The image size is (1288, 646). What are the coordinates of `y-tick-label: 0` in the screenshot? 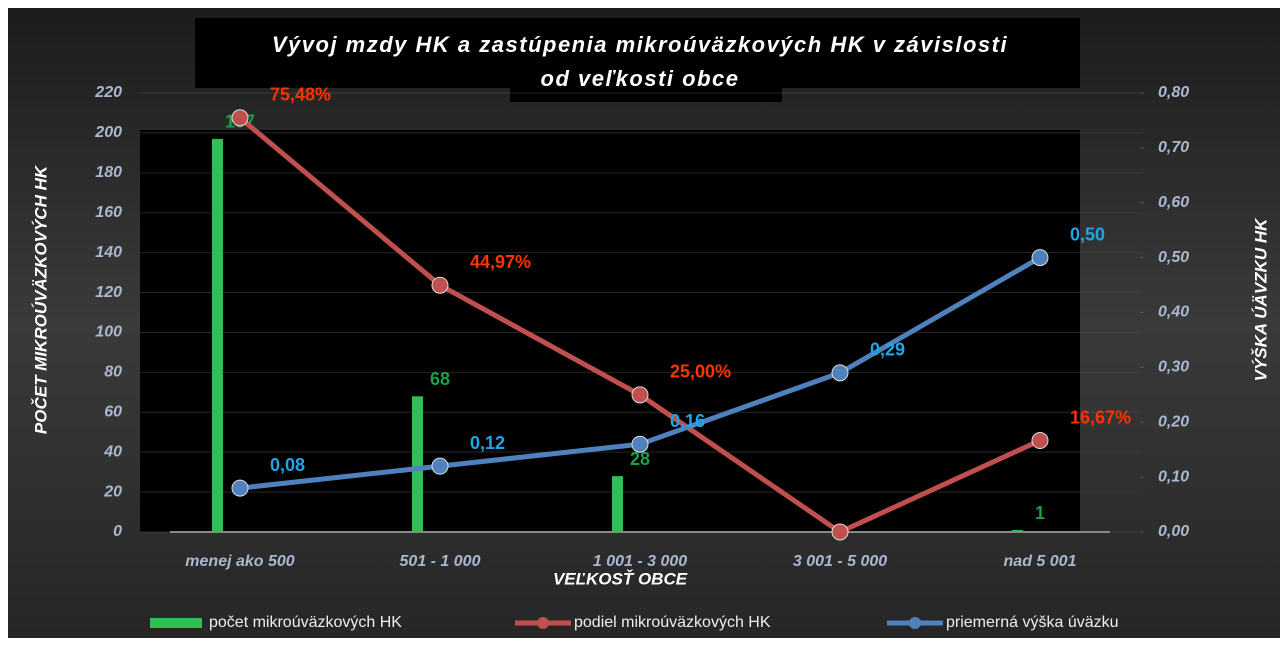 It's located at (117, 531).